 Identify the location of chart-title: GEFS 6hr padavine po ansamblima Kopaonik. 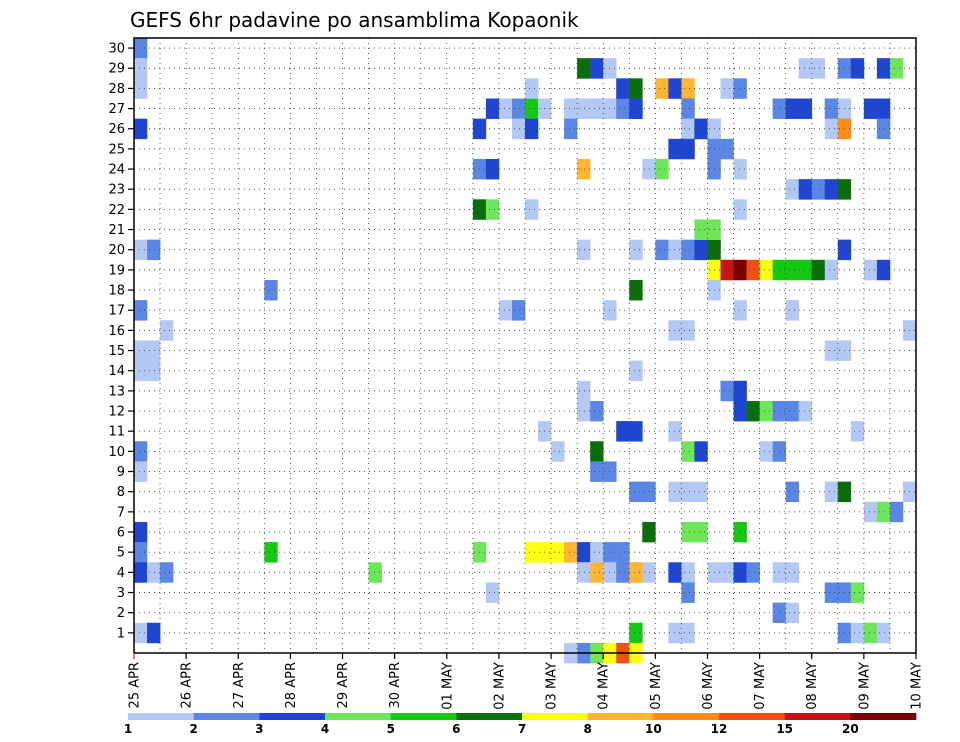
(354, 20).